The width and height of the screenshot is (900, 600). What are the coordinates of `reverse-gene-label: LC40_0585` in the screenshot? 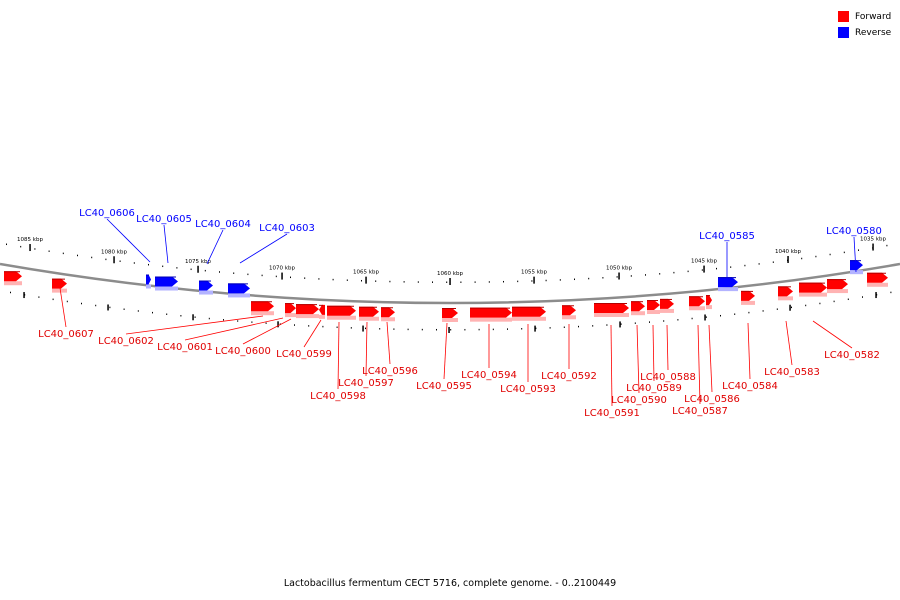 It's located at (727, 236).